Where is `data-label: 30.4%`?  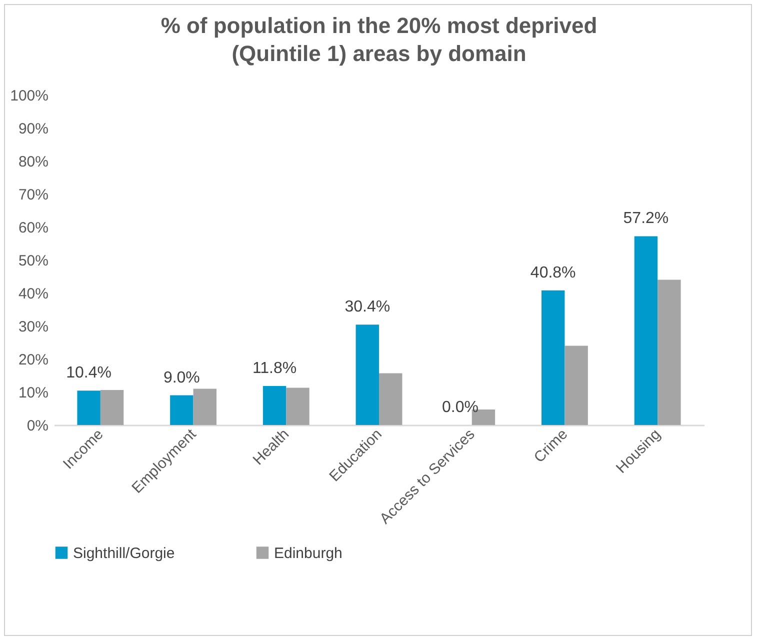
data-label: 30.4% is located at coordinates (367, 307).